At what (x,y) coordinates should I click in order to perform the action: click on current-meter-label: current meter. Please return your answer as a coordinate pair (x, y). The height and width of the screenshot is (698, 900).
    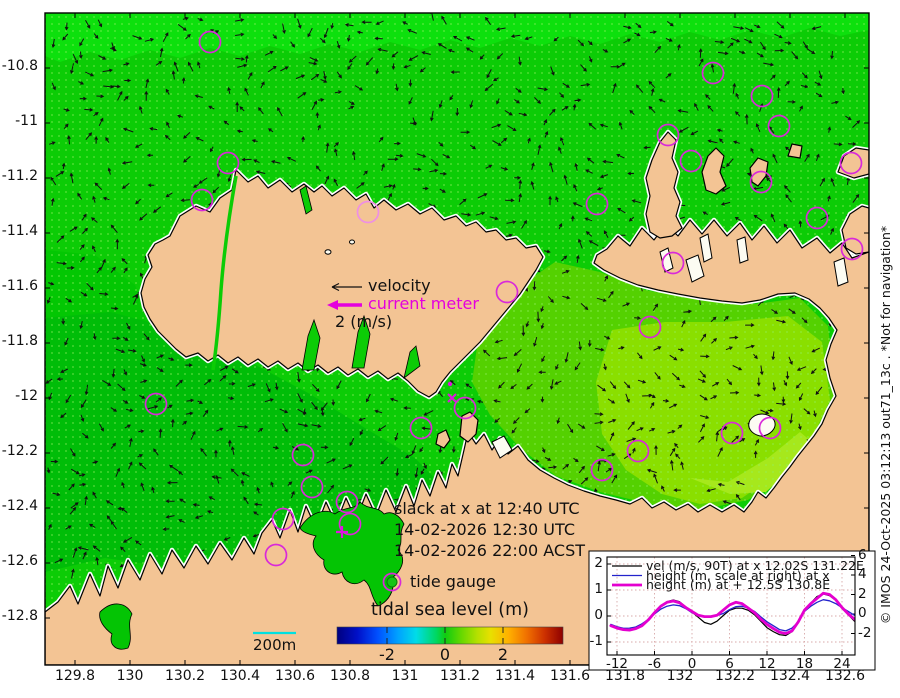
    Looking at the image, I should click on (423, 303).